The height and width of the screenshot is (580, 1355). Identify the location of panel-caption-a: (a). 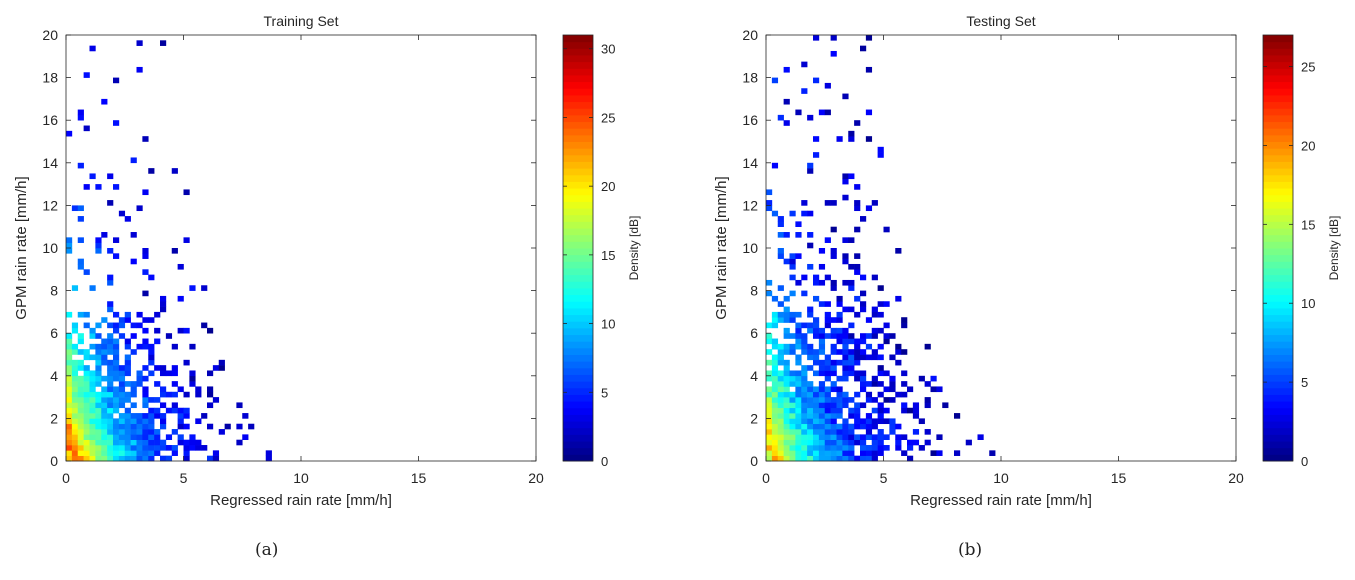
(267, 550).